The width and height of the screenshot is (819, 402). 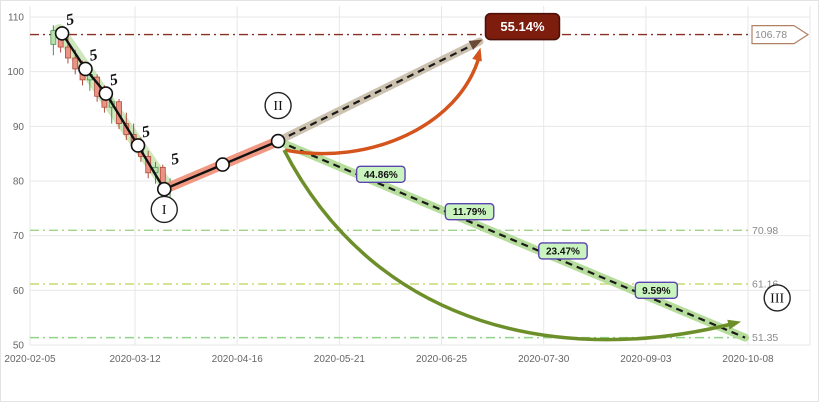 I want to click on probability-pill-label: 44.86%, so click(x=381, y=175).